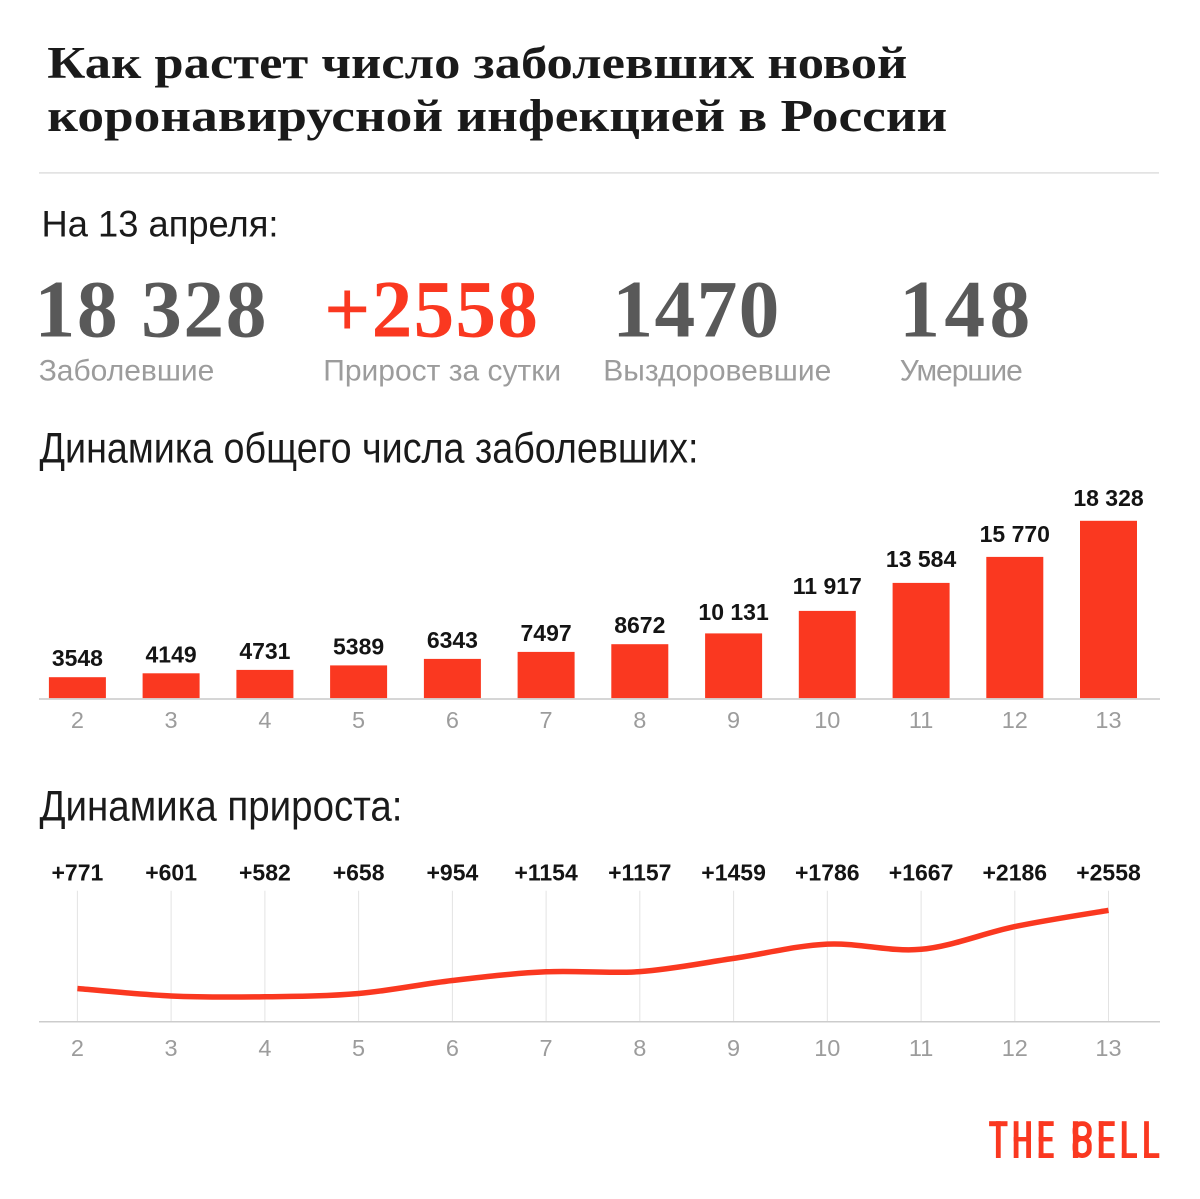 This screenshot has height=1199, width=1200. I want to click on svg-text: 3548, so click(77, 658).